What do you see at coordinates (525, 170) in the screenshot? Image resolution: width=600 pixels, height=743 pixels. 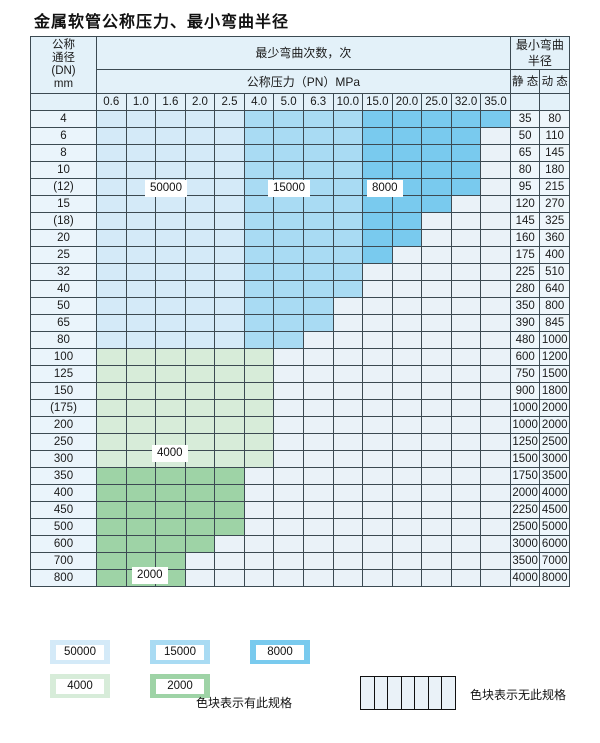 I see `static-radius-cell: 80` at bounding box center [525, 170].